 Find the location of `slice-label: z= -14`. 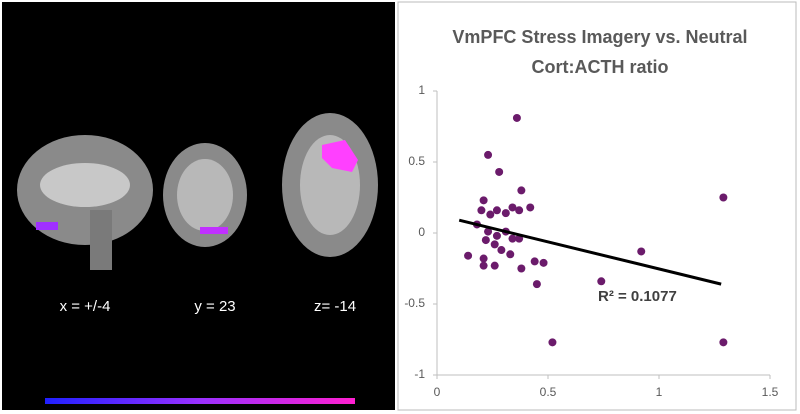

slice-label: z= -14 is located at coordinates (335, 306).